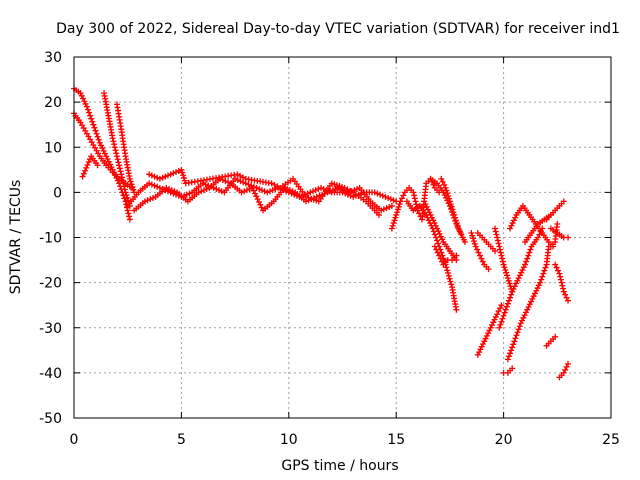  I want to click on x-tick-label: 20, so click(504, 440).